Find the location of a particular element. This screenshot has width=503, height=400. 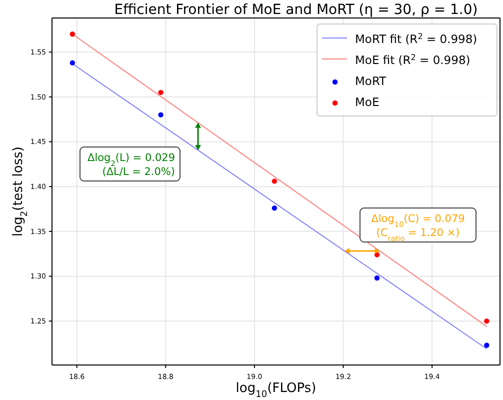

chart-title: Efficient Frontier of MoE and MoRT (η = 30, ρ = 1.0) is located at coordinates (296, 10).